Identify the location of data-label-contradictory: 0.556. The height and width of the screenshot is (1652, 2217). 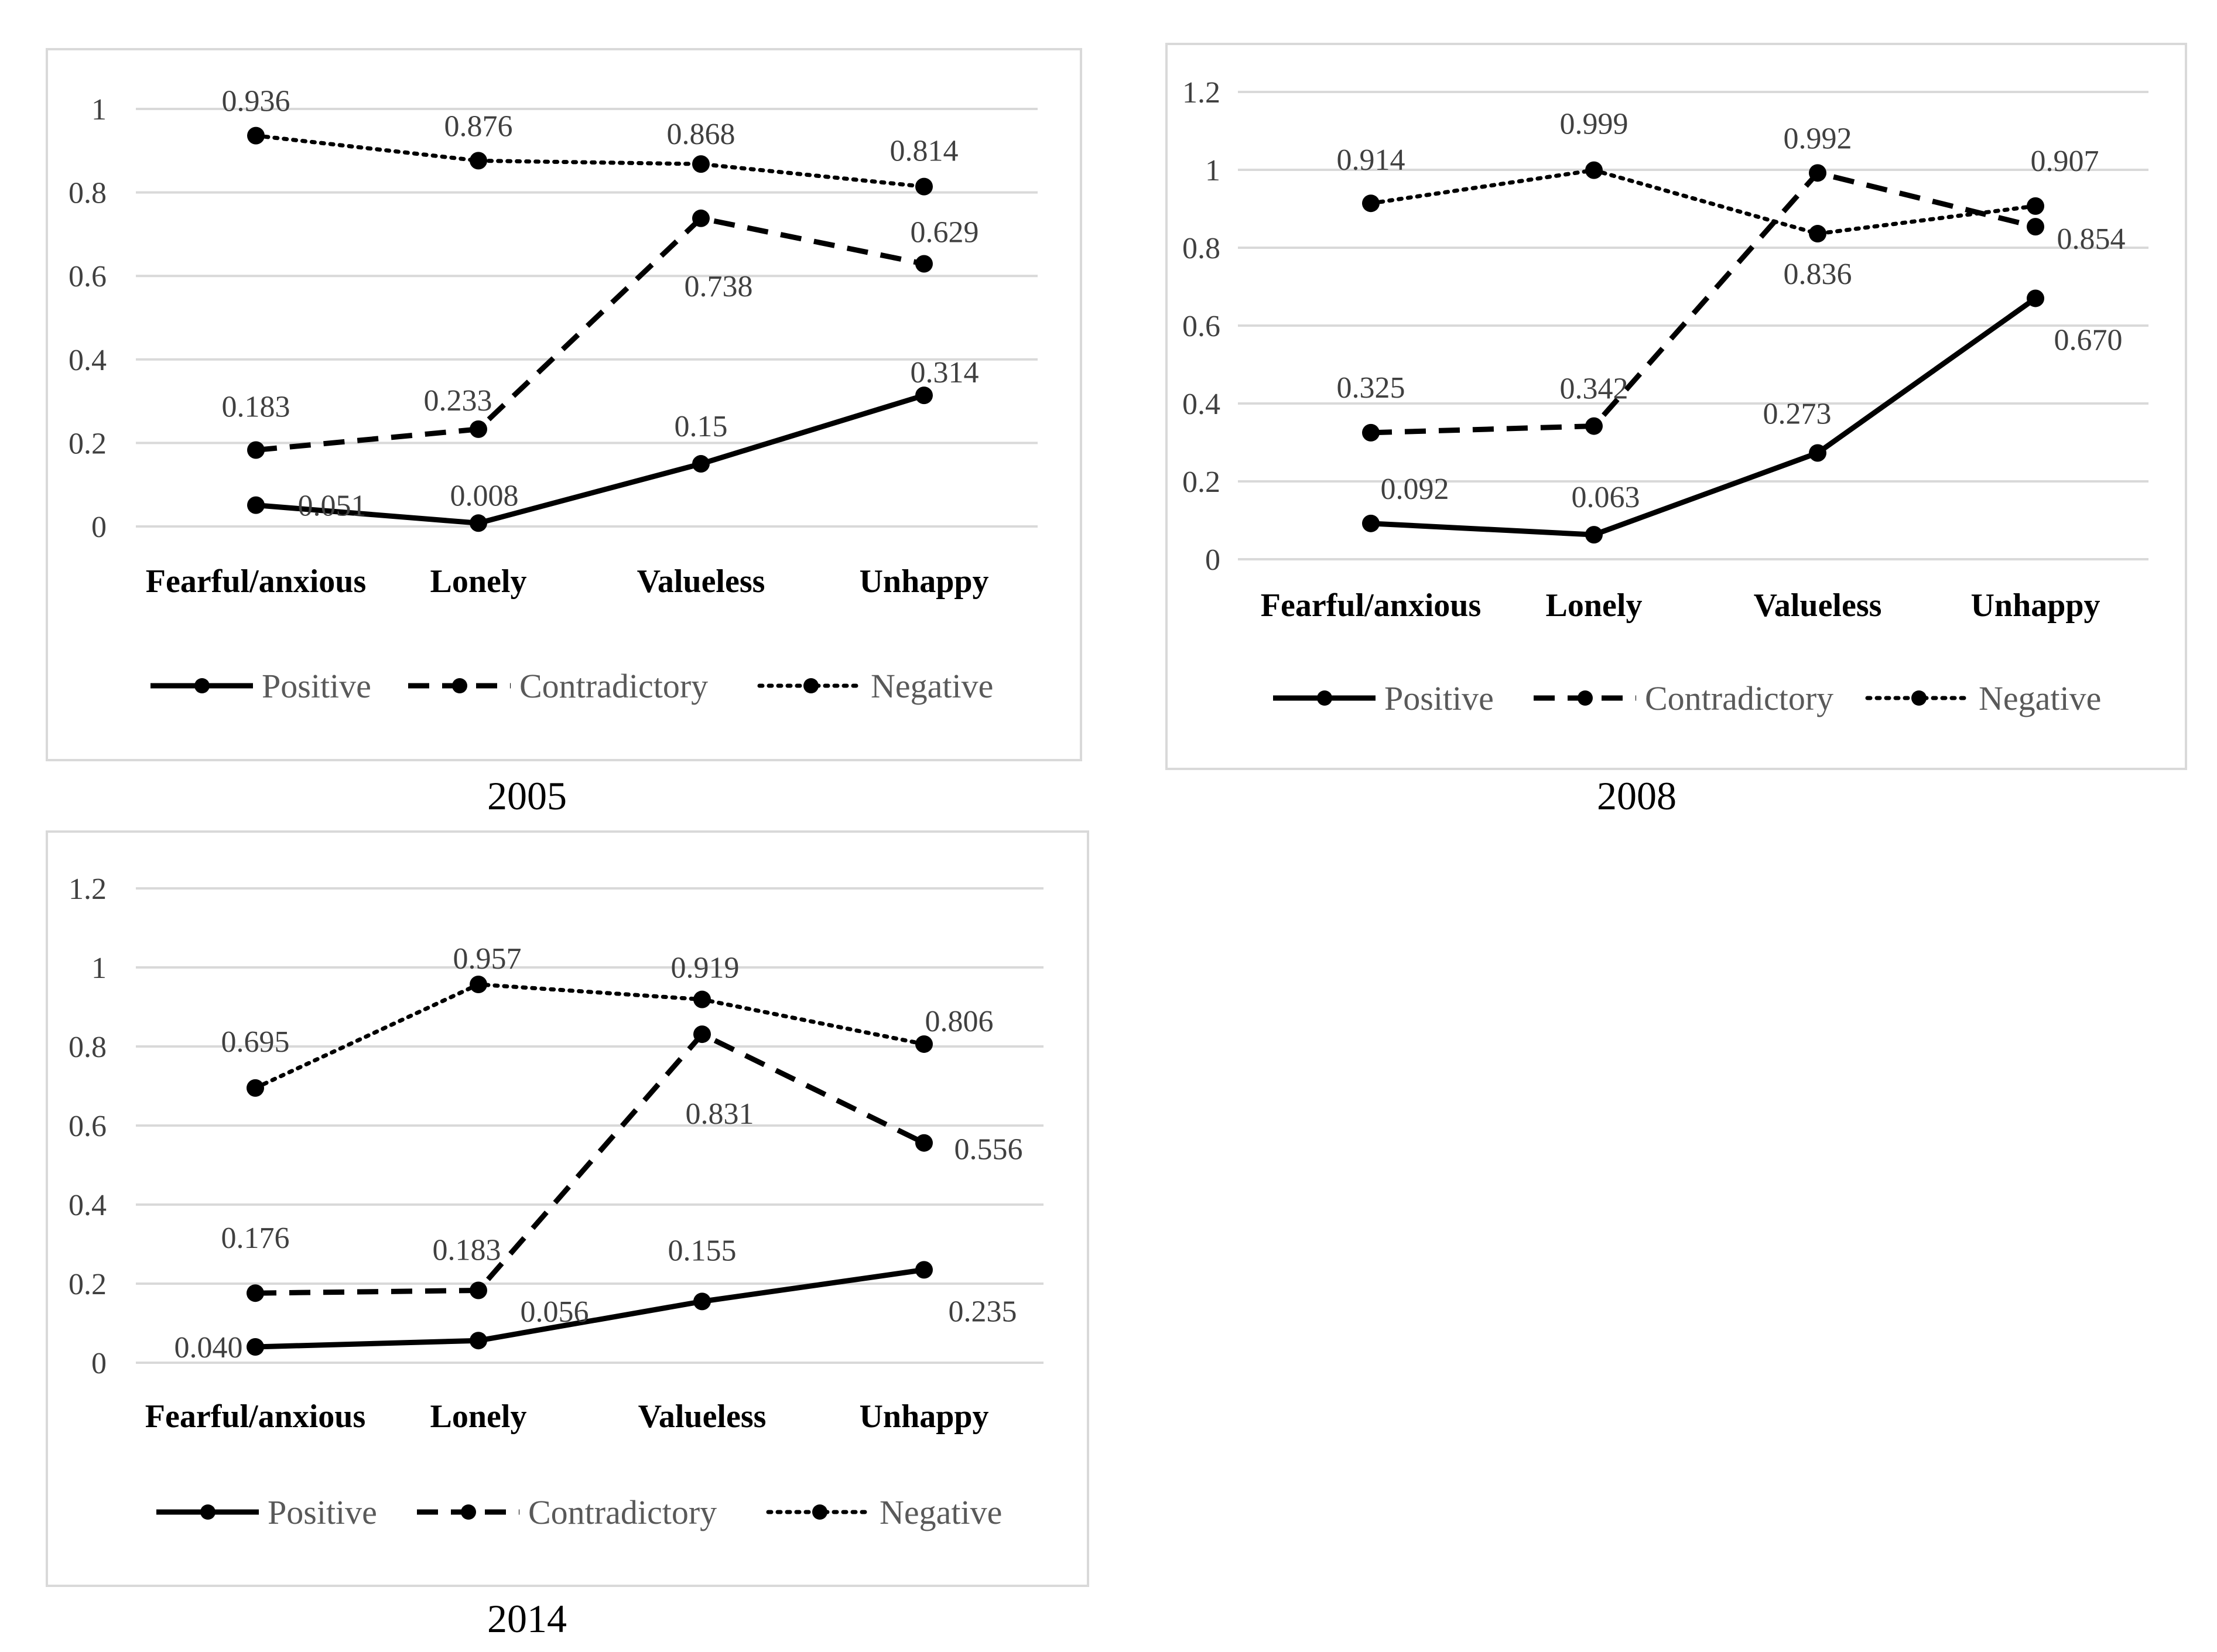
(988, 1150).